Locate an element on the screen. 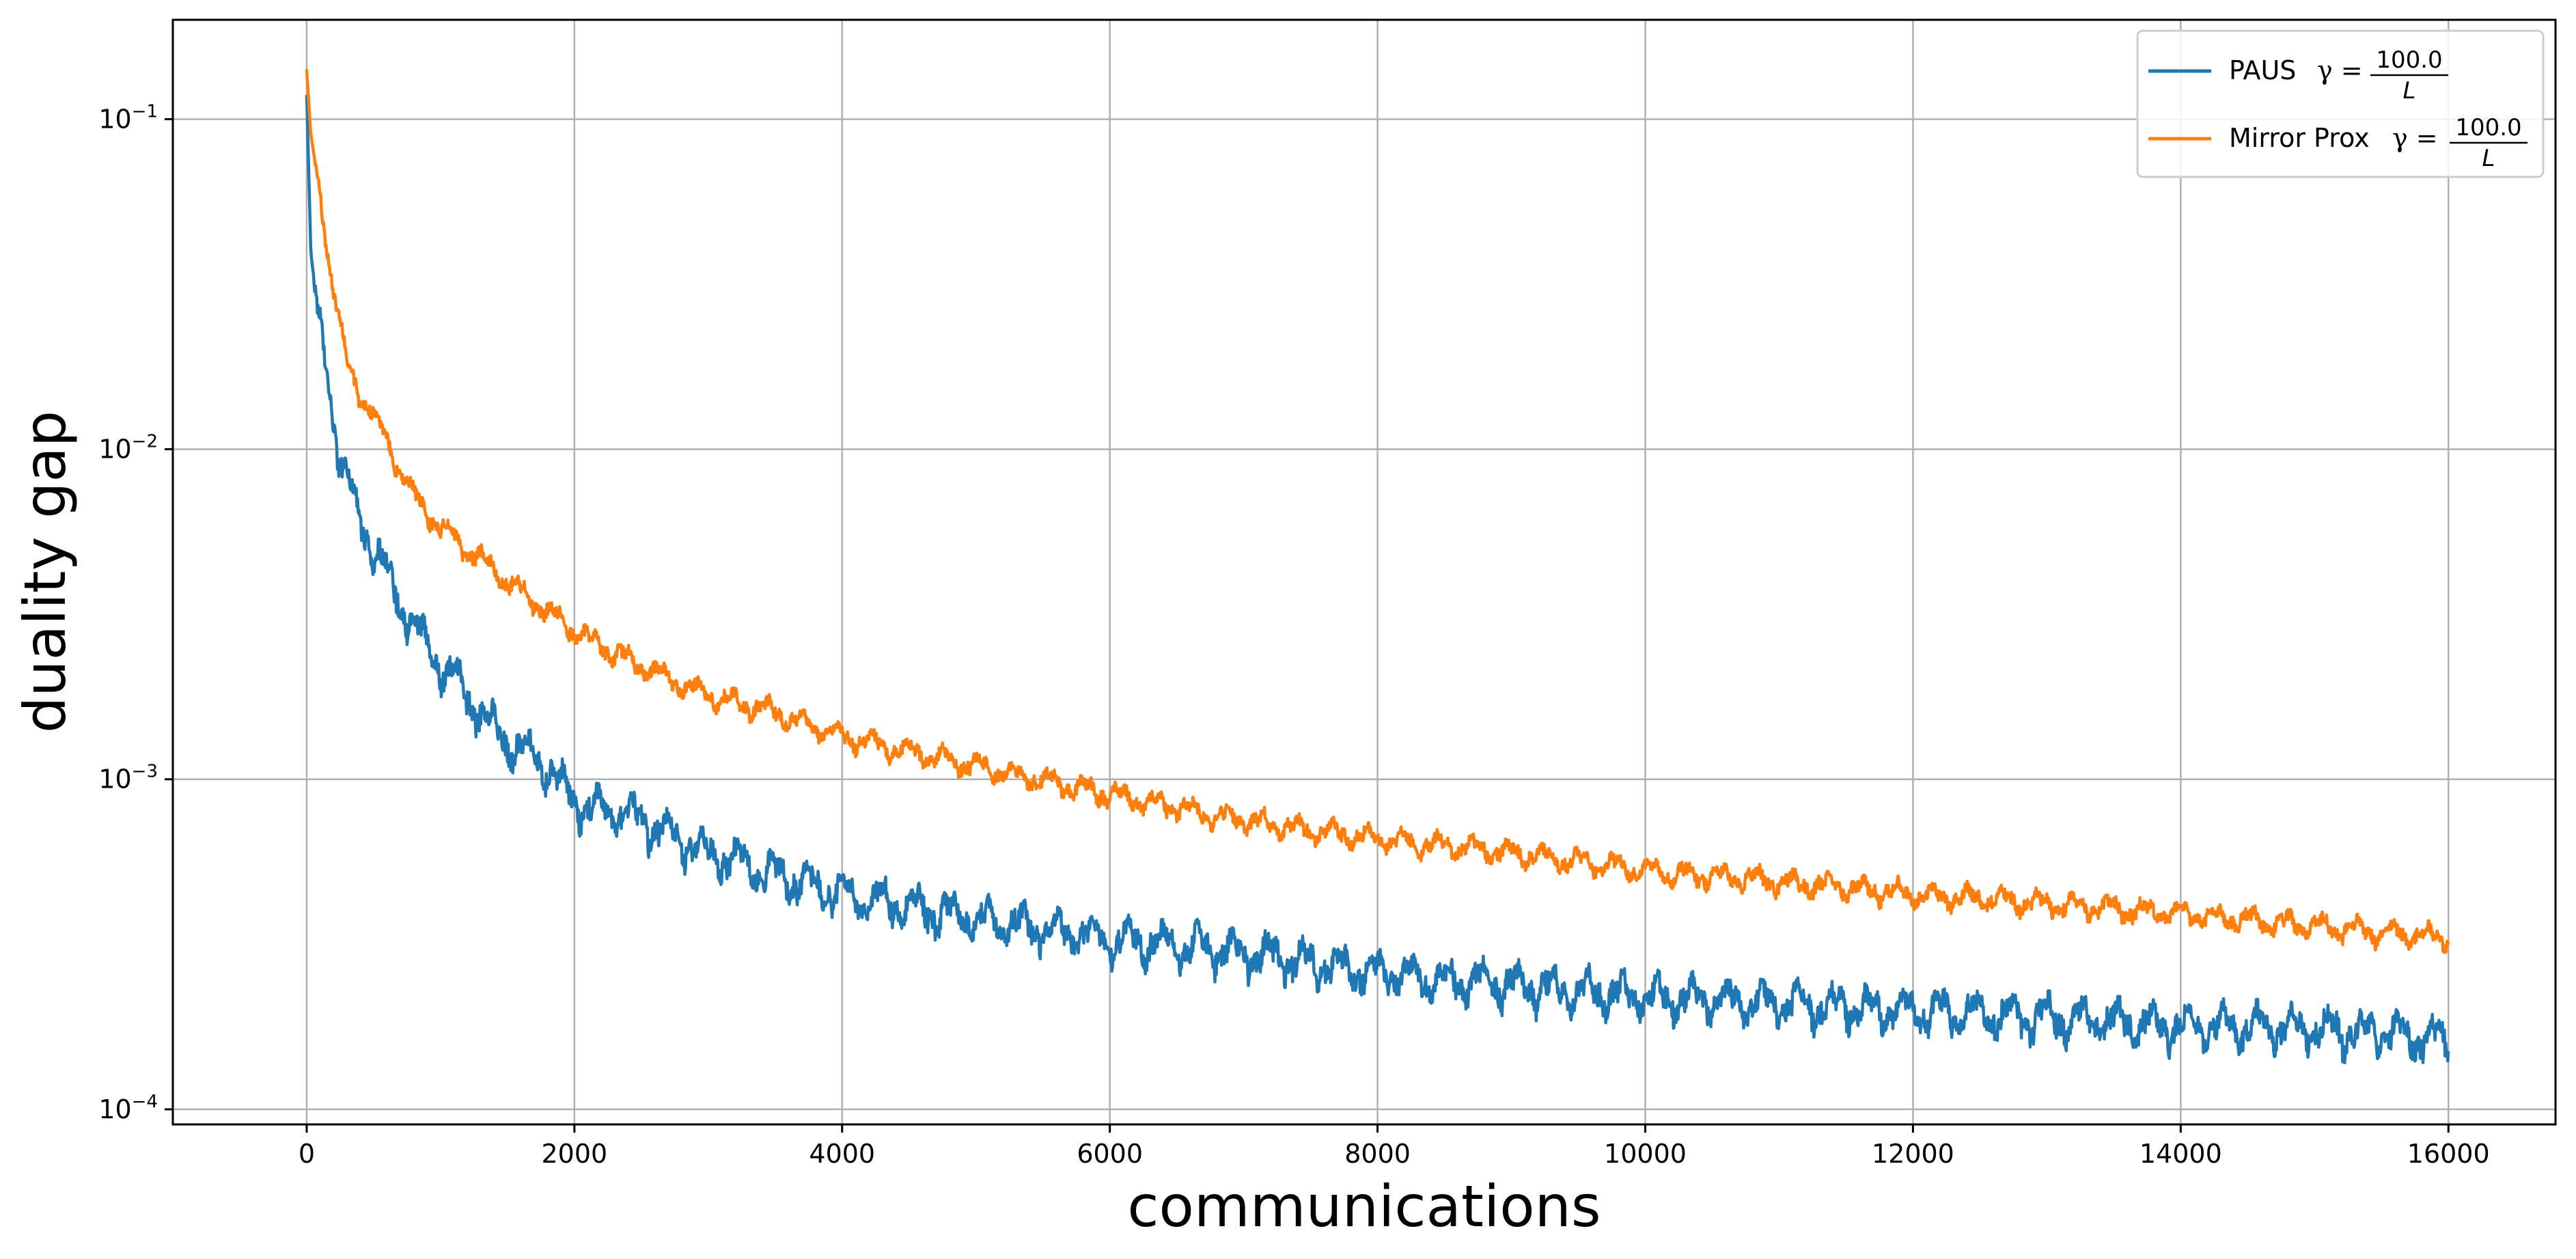  x-axis-label: communications is located at coordinates (1364, 1206).